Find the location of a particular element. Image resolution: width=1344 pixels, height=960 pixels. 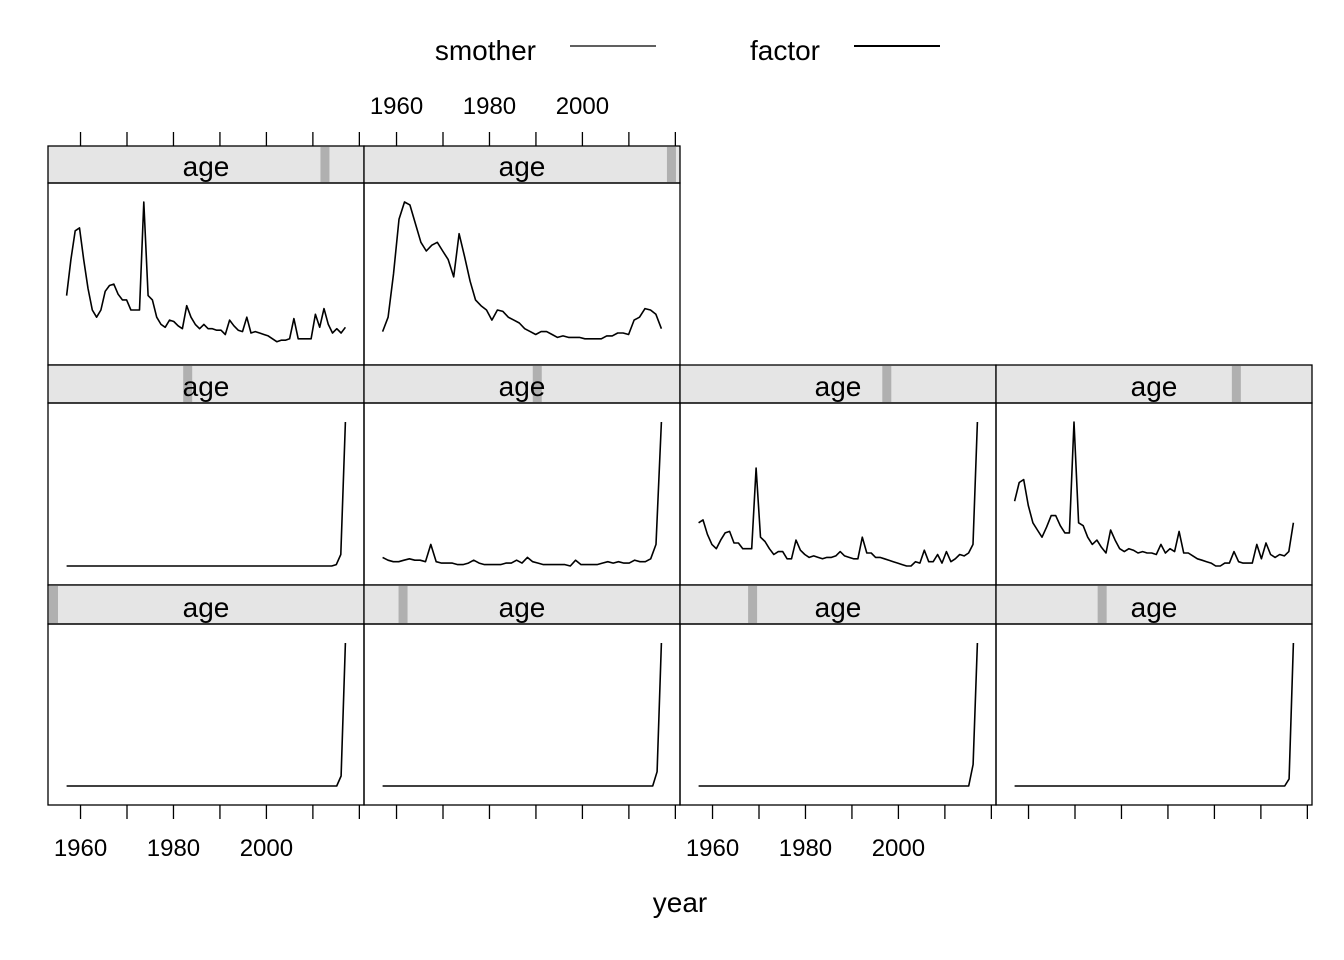

x-axis-bottom-col4 is located at coordinates (1168, 812).